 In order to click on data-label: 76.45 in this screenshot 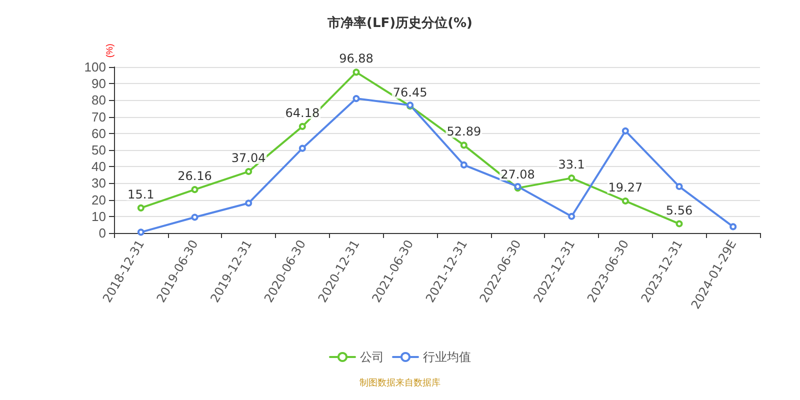, I will do `click(410, 93)`.